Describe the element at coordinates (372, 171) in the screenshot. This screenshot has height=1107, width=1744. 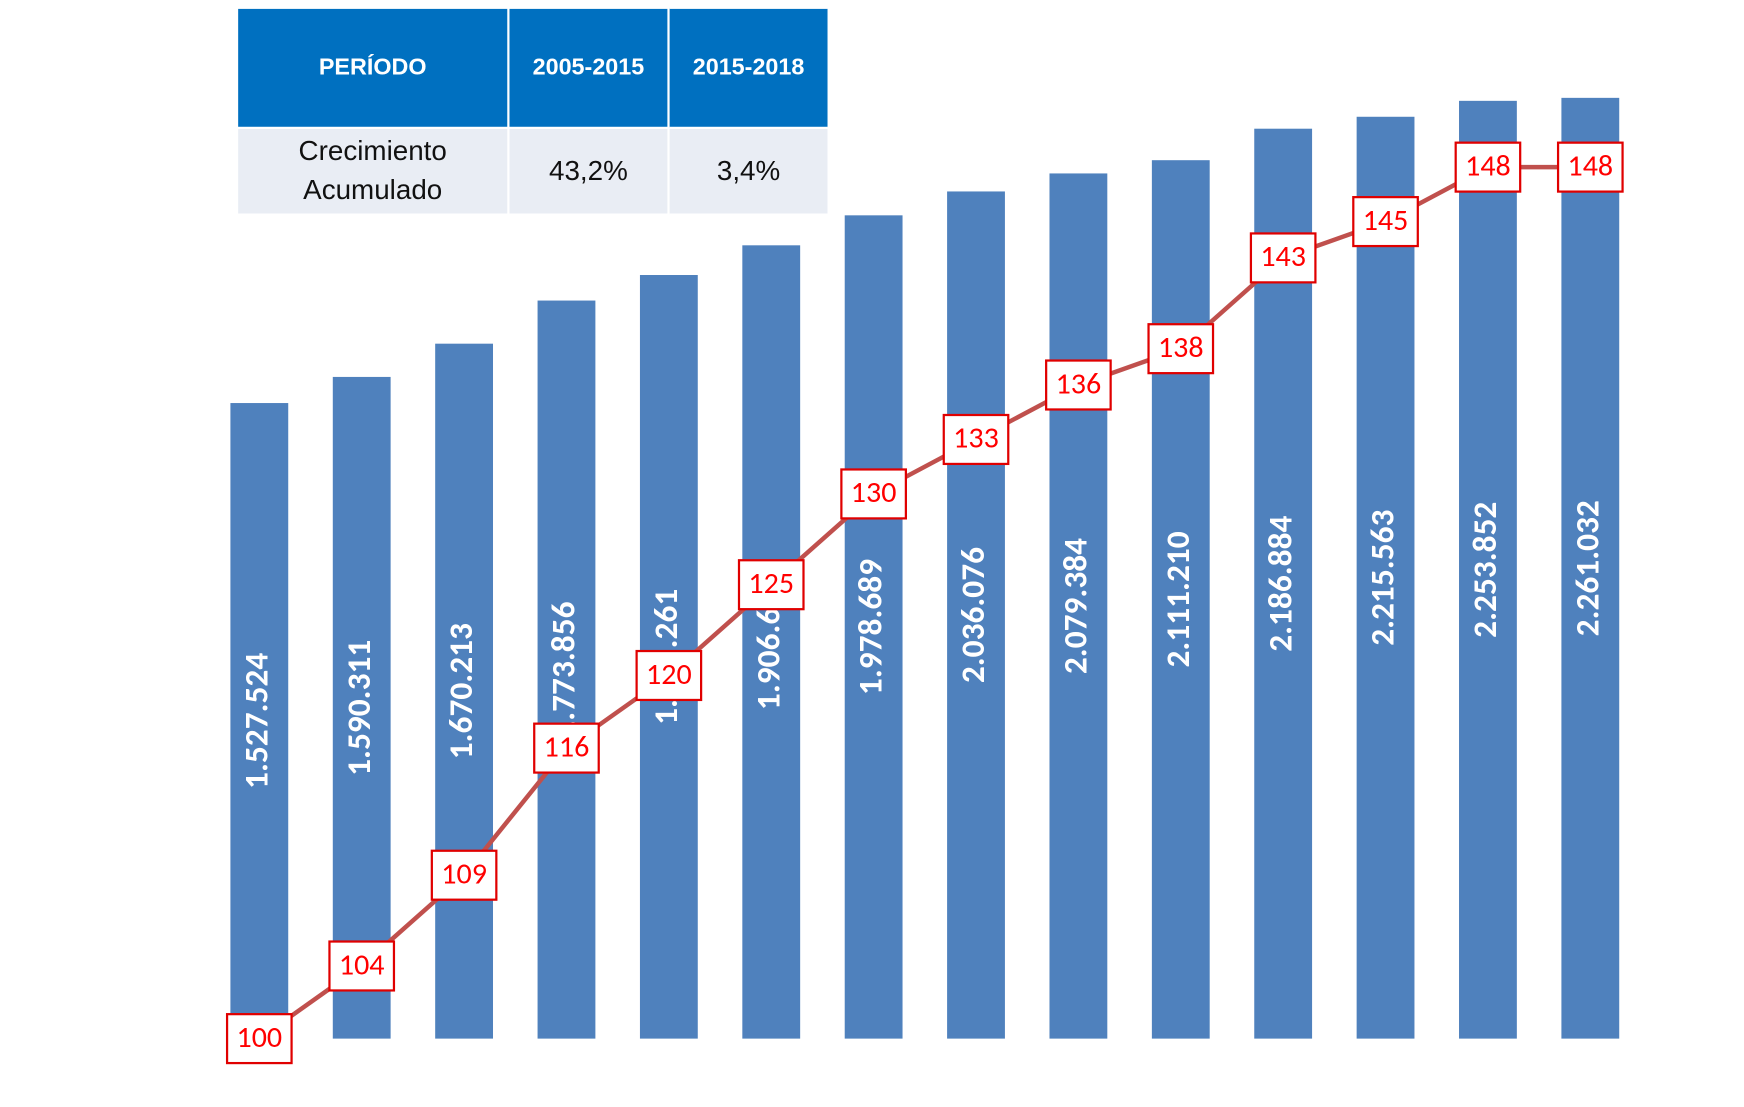
I see `table-cell: Crecimiento Acumulado` at that location.